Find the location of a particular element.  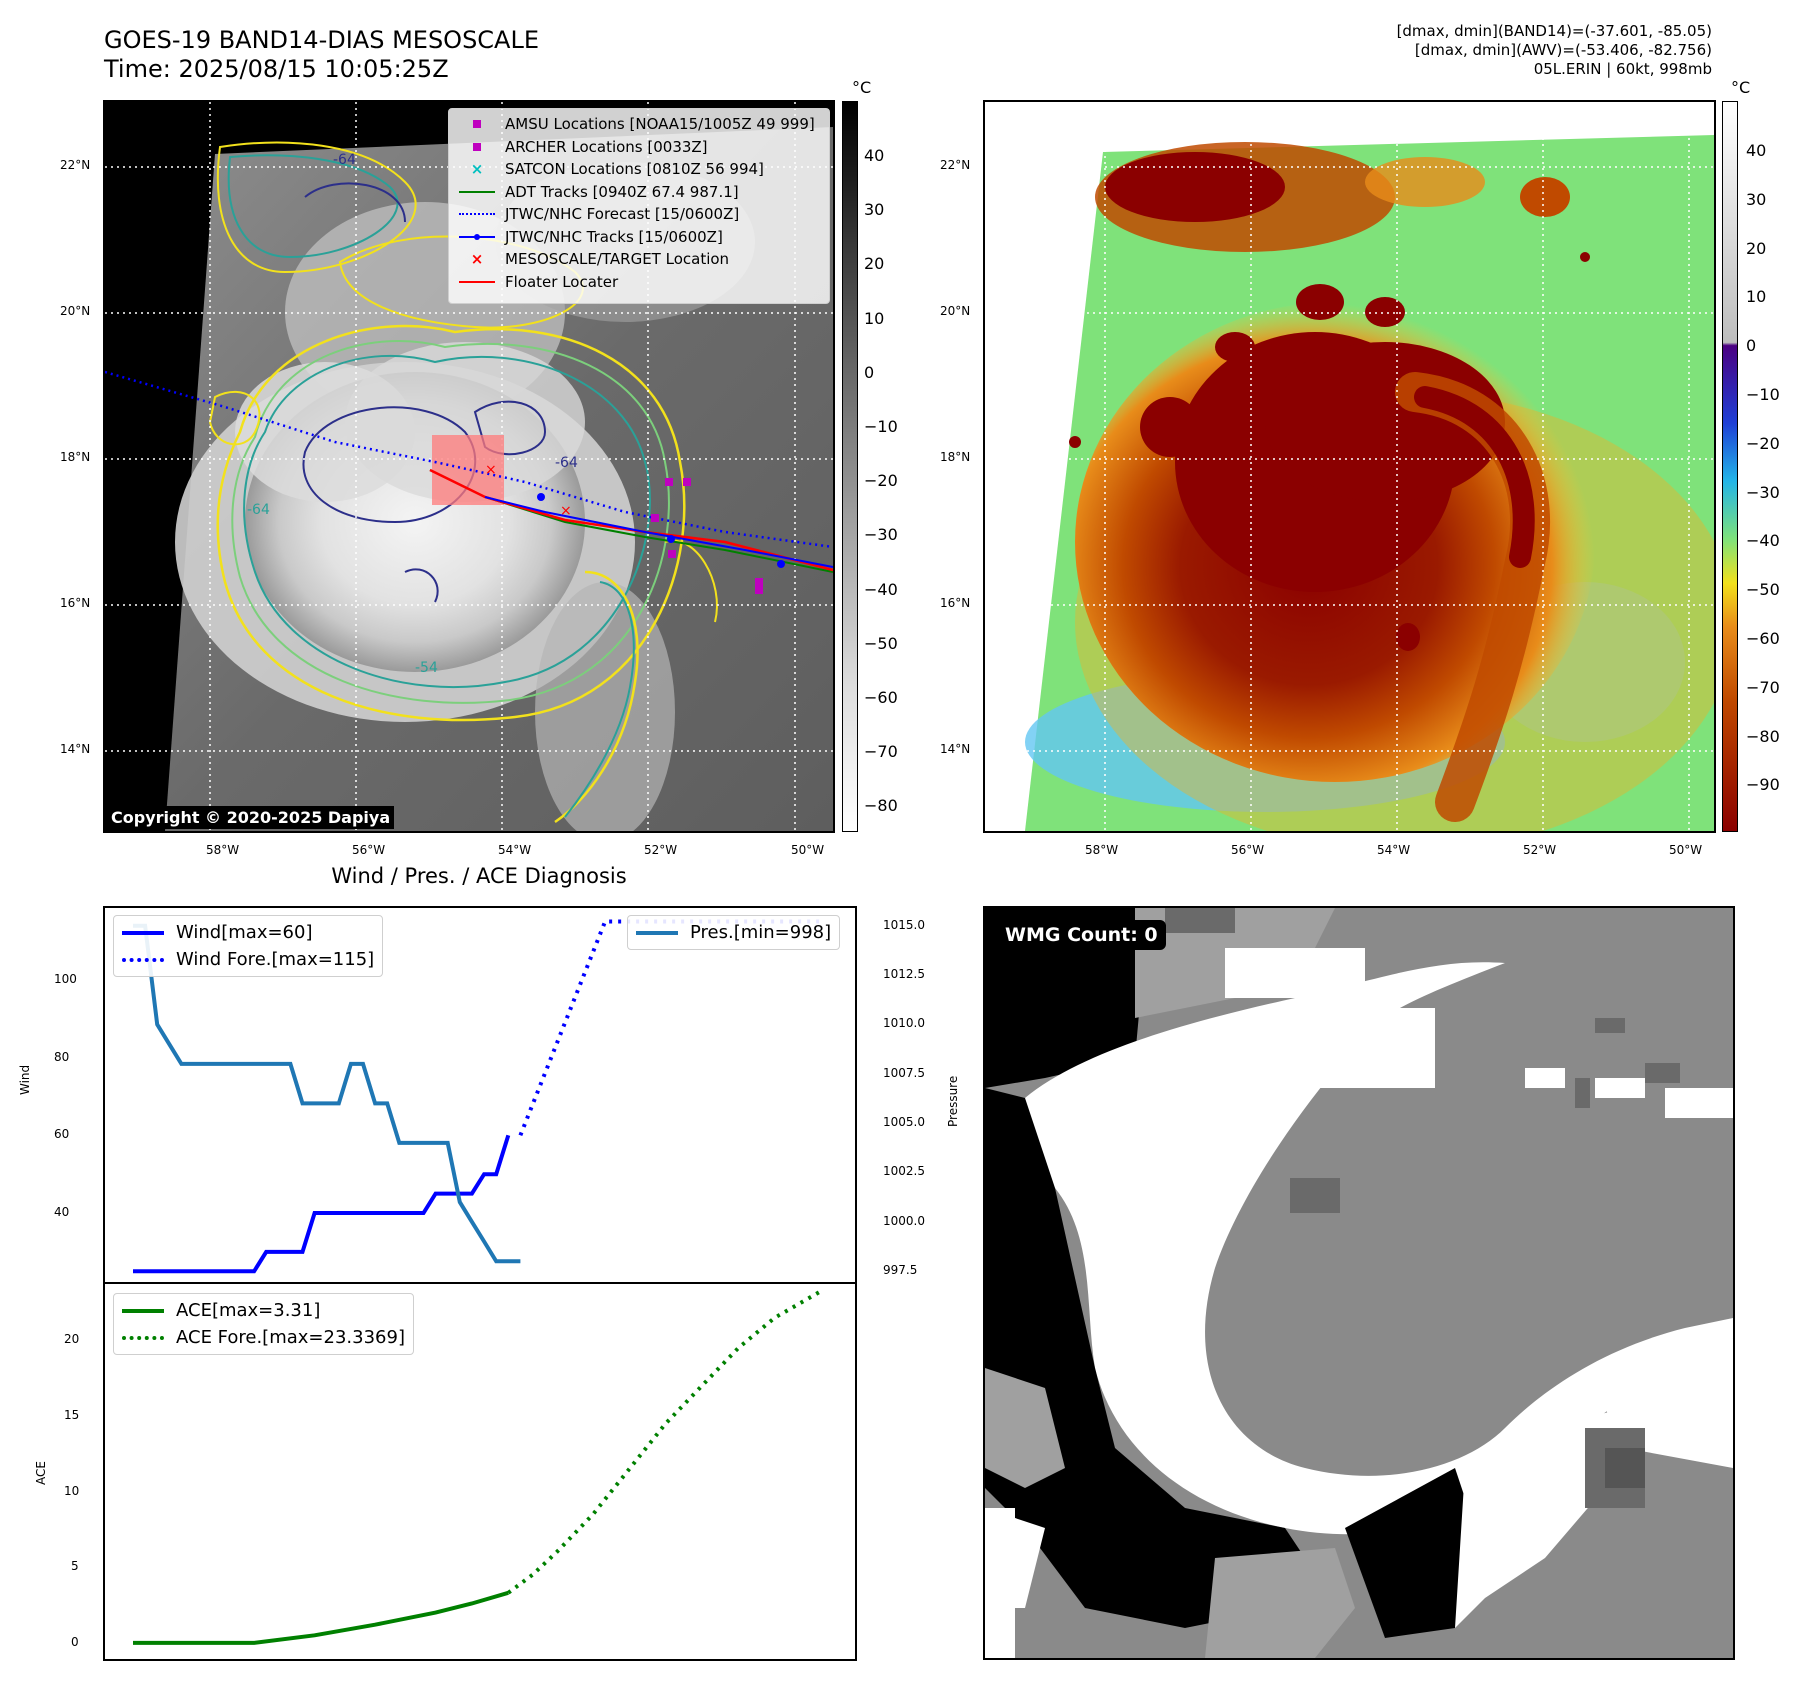

wind-legend: Wind[max=60] Wind Fore.[max=115] is located at coordinates (248, 946).